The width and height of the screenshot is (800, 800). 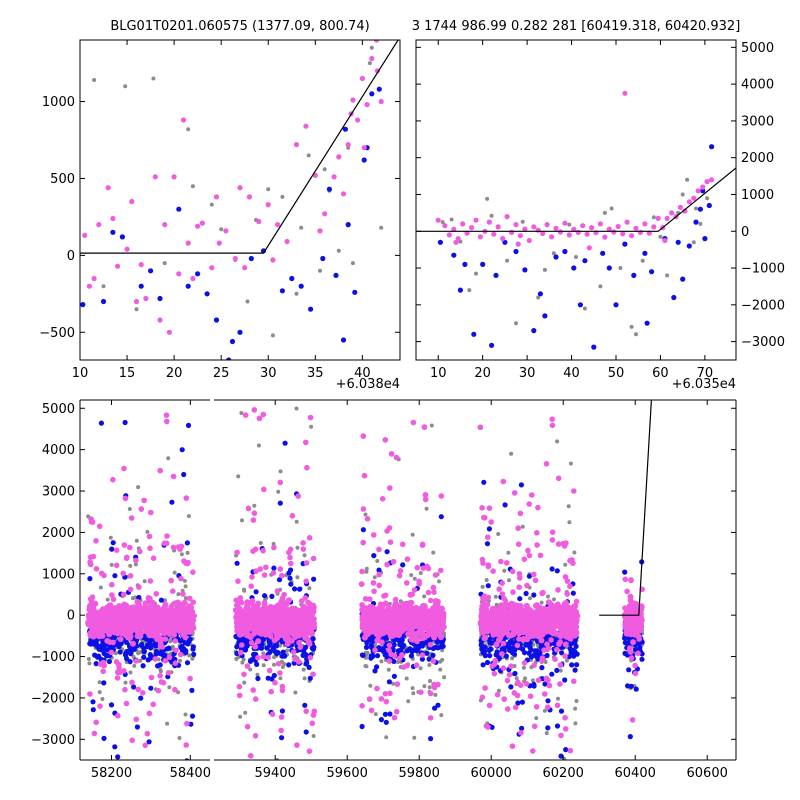 What do you see at coordinates (62, 179) in the screenshot?
I see `y-tick-label: 500` at bounding box center [62, 179].